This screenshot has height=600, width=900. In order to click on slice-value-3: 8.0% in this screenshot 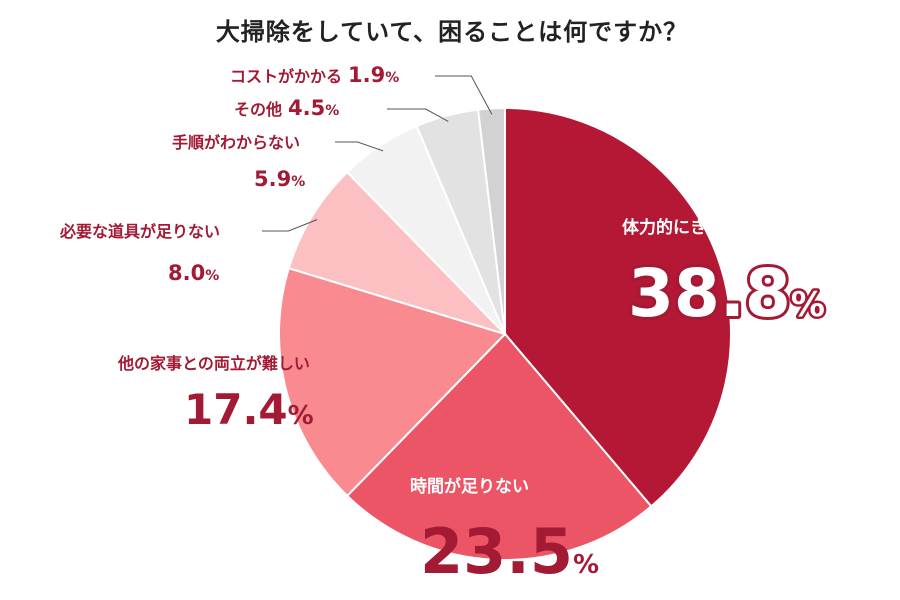, I will do `click(193, 273)`.